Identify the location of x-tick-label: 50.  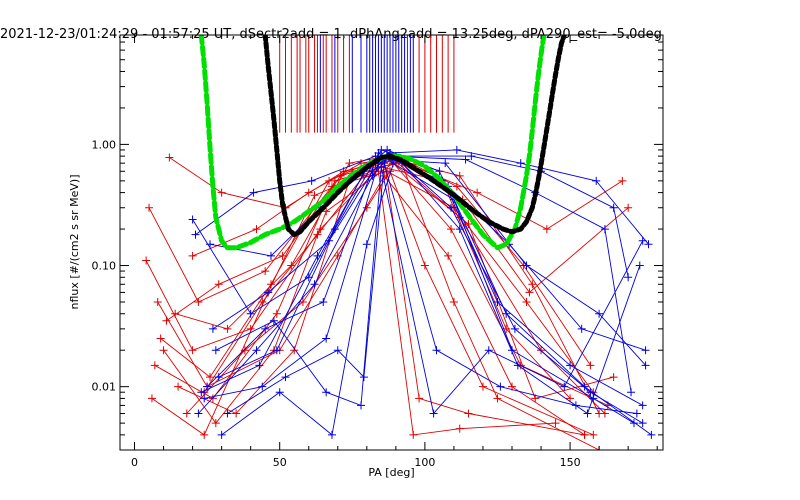
(280, 462).